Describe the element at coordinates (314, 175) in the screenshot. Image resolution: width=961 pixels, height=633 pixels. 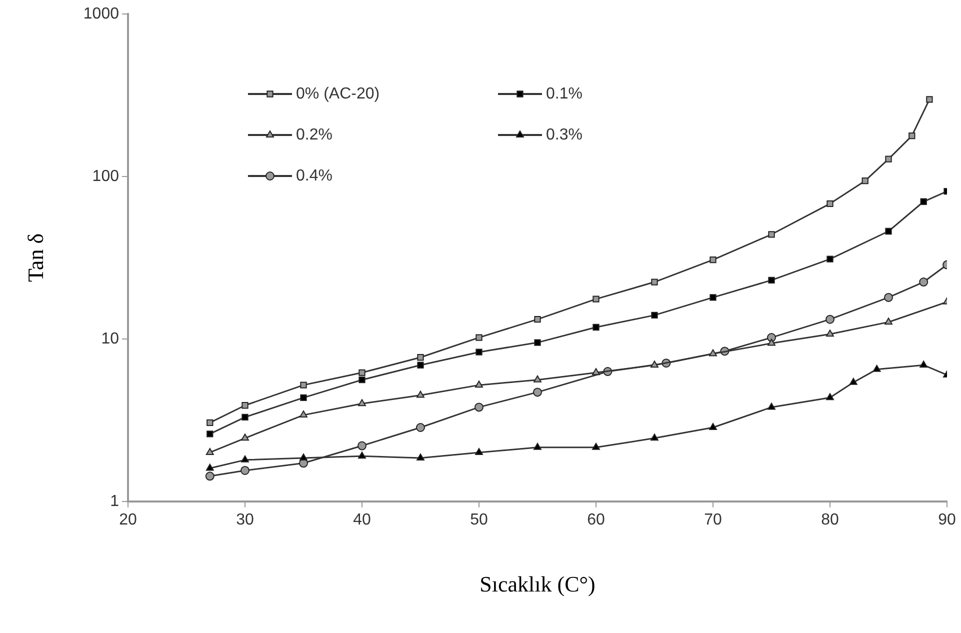
I see `legend-label: 0.4%` at that location.